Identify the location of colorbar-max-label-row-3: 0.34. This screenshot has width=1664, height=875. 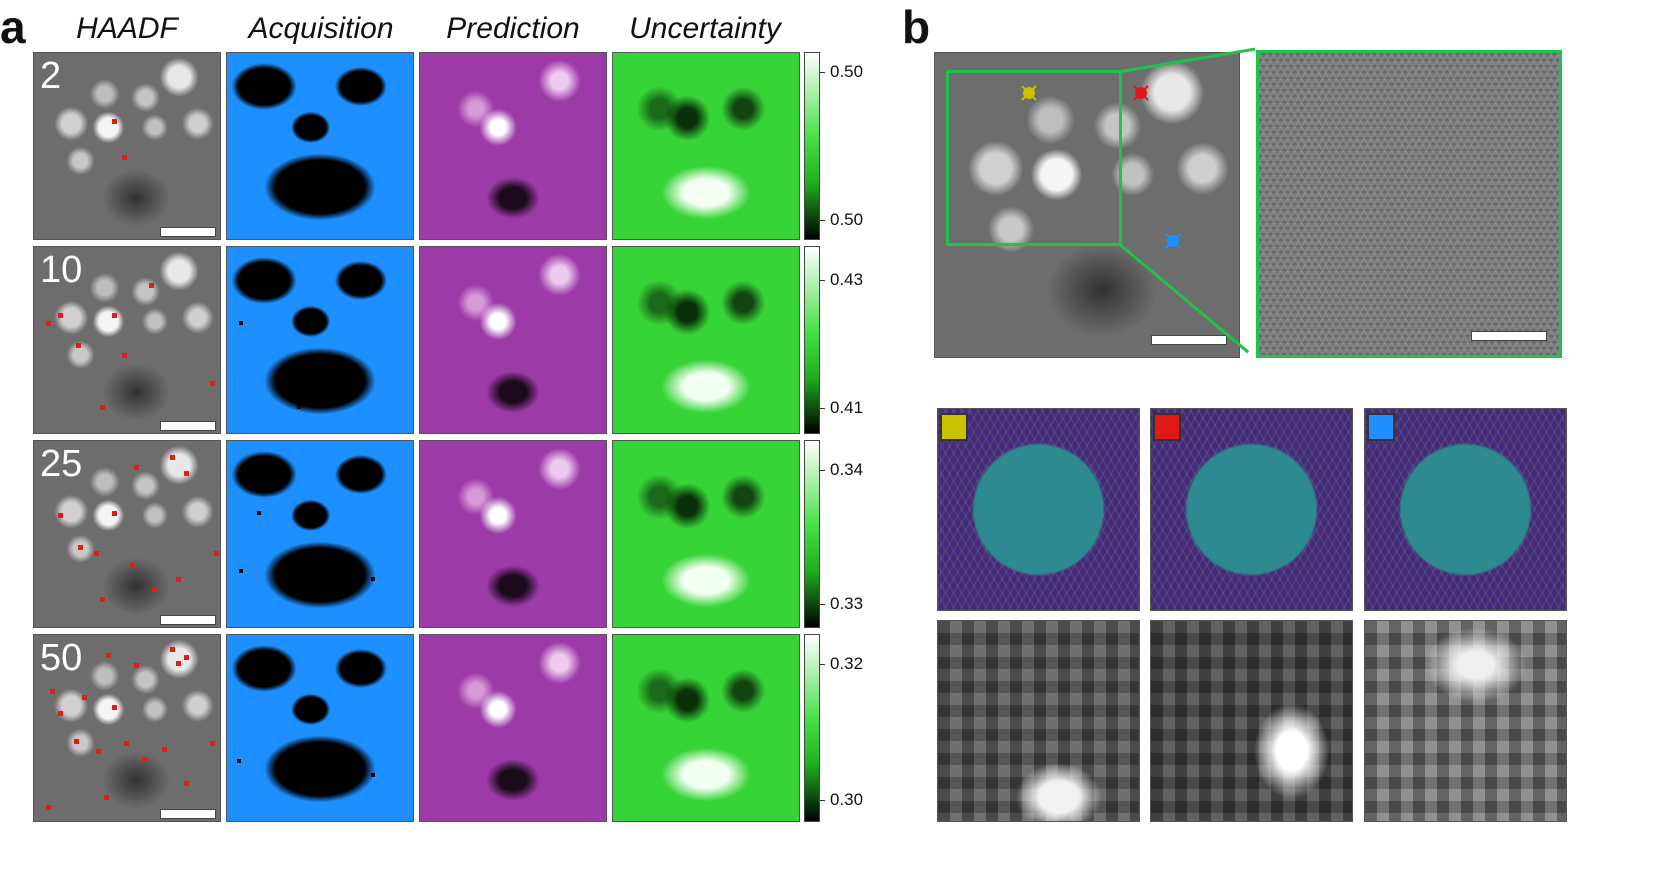
(847, 469).